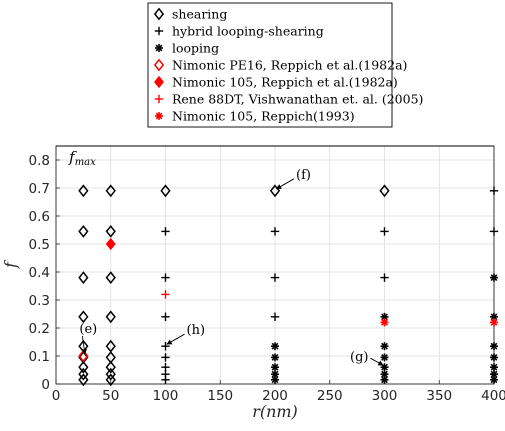 Image resolution: width=505 pixels, height=431 pixels. I want to click on annotation-label: (g), so click(359, 357).